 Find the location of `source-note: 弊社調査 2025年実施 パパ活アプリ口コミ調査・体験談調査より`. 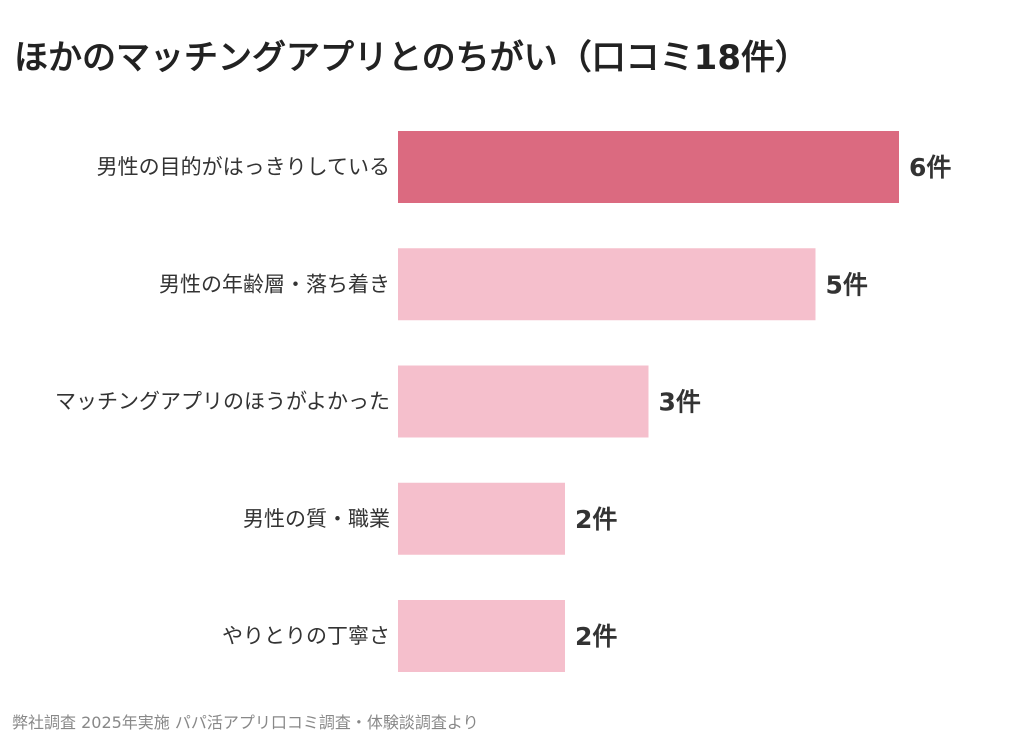

source-note: 弊社調査 2025年実施 パパ活アプリ口コミ調査・体験談調査より is located at coordinates (245, 722).